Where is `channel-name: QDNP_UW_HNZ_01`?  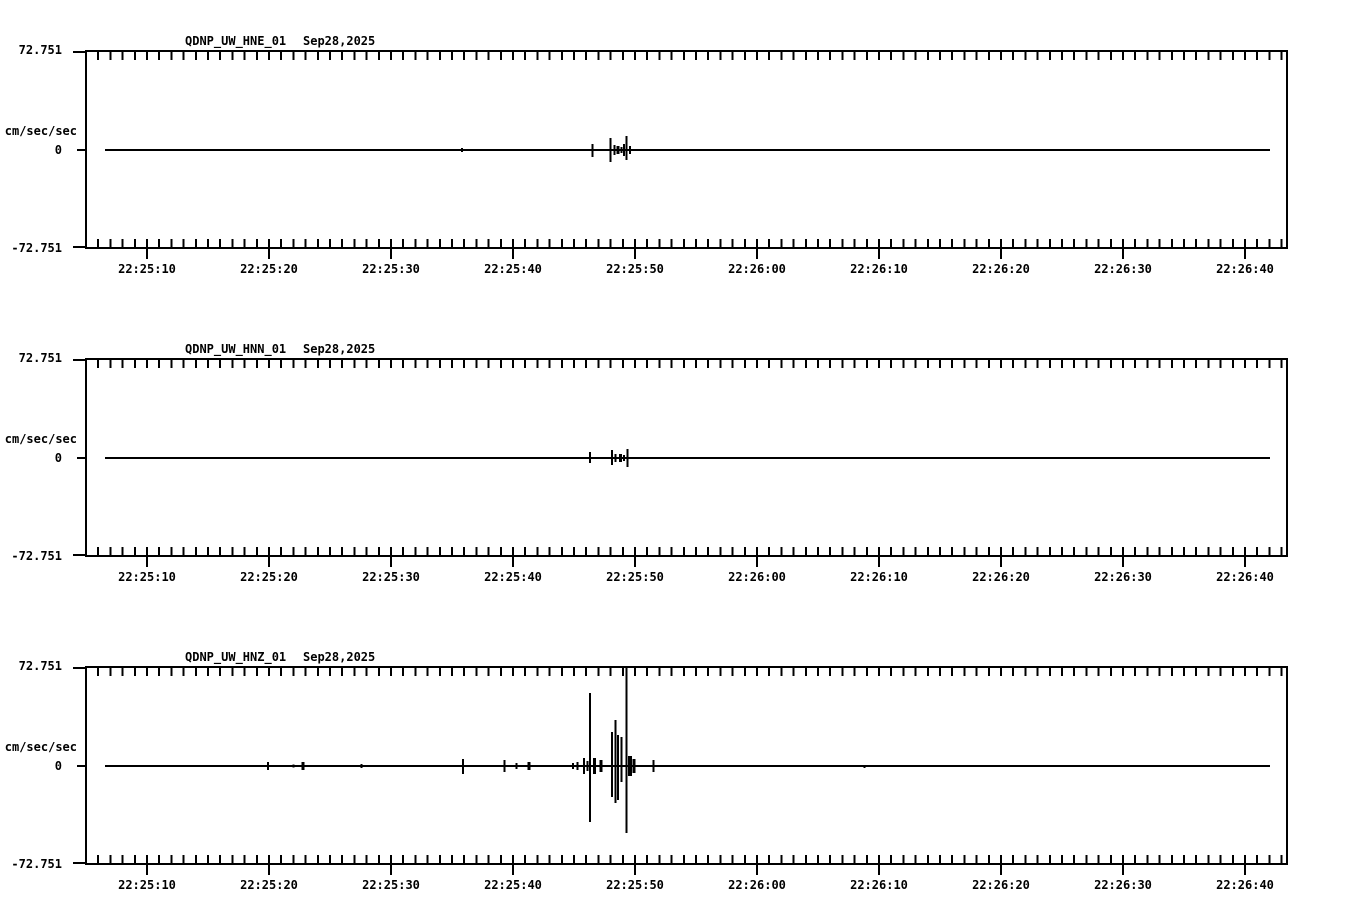
channel-name: QDNP_UW_HNZ_01 is located at coordinates (236, 657).